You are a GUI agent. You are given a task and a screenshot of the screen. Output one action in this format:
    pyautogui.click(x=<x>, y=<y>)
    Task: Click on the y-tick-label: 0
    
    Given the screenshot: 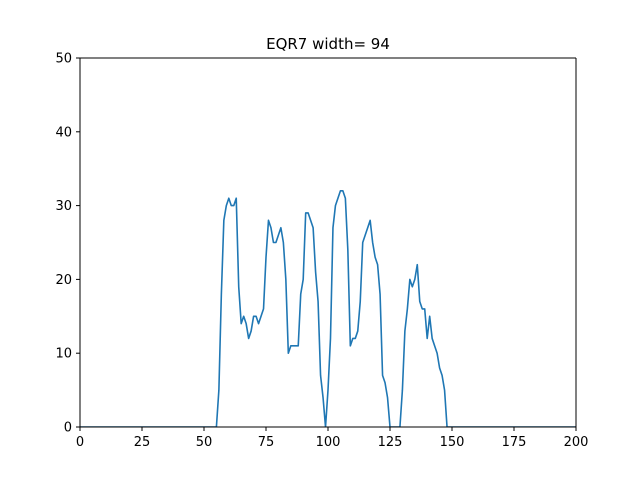 What is the action you would take?
    pyautogui.click(x=68, y=428)
    